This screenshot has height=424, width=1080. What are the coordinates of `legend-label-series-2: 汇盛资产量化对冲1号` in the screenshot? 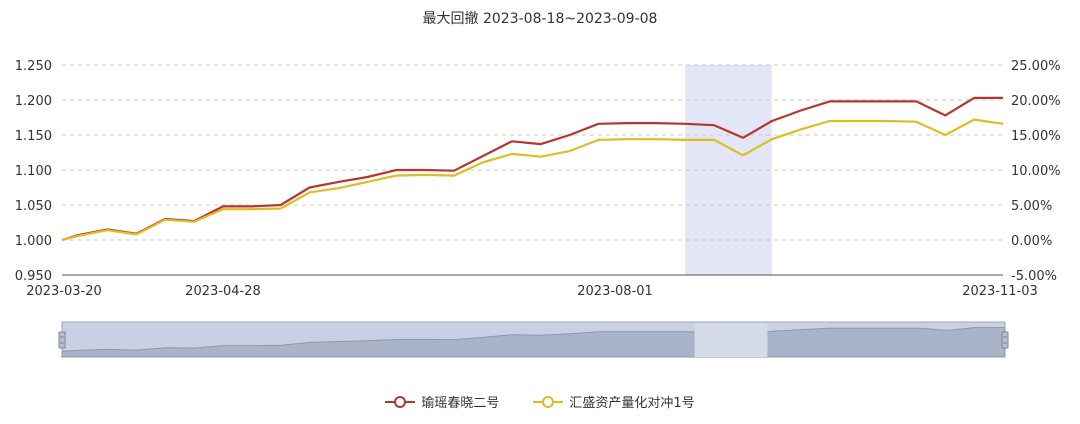 It's located at (632, 403).